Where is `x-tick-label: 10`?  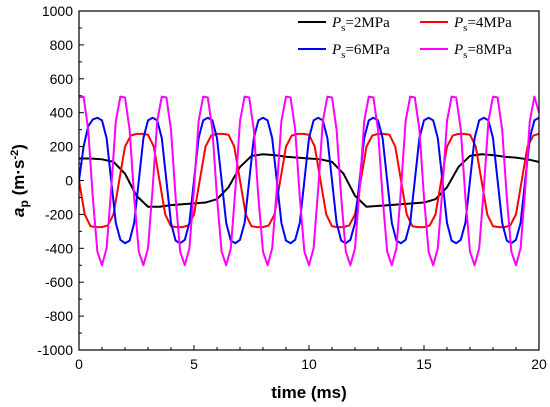 x-tick-label: 10 is located at coordinates (309, 364).